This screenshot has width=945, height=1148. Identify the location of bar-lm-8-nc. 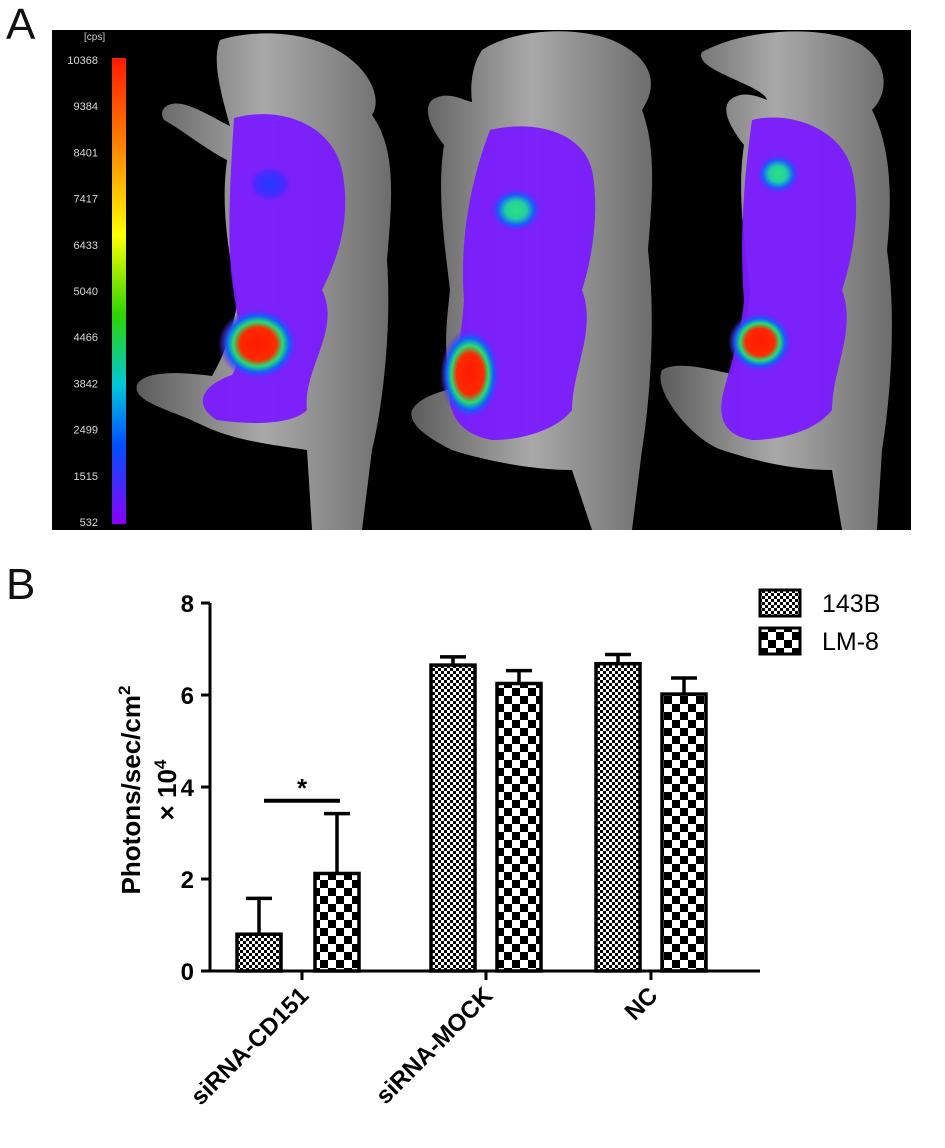
(684, 832).